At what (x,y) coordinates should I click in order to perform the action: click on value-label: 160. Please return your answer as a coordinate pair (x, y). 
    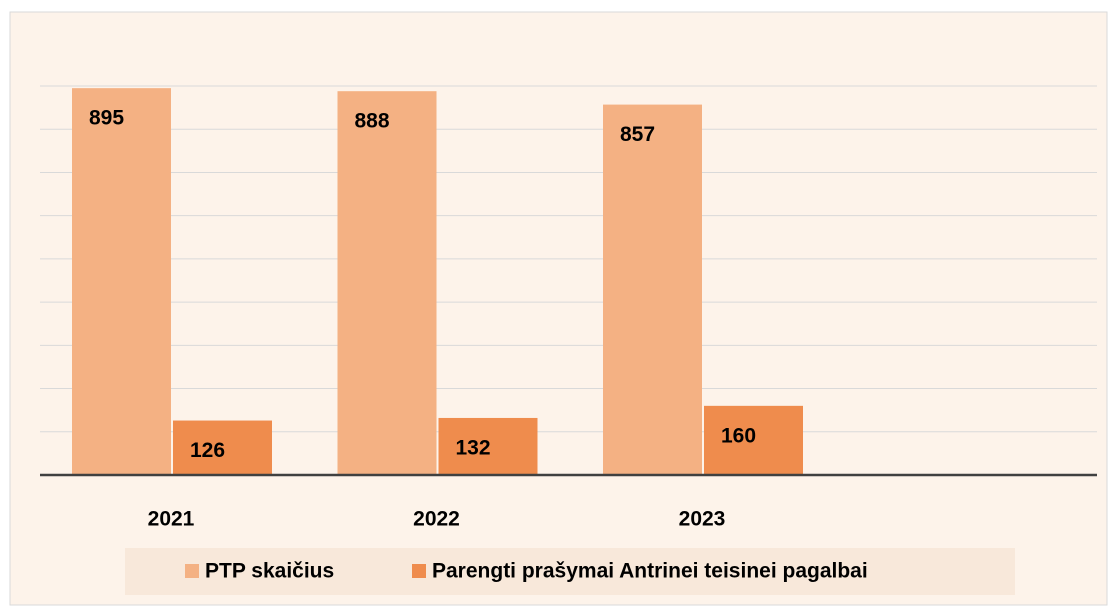
    Looking at the image, I should click on (738, 435).